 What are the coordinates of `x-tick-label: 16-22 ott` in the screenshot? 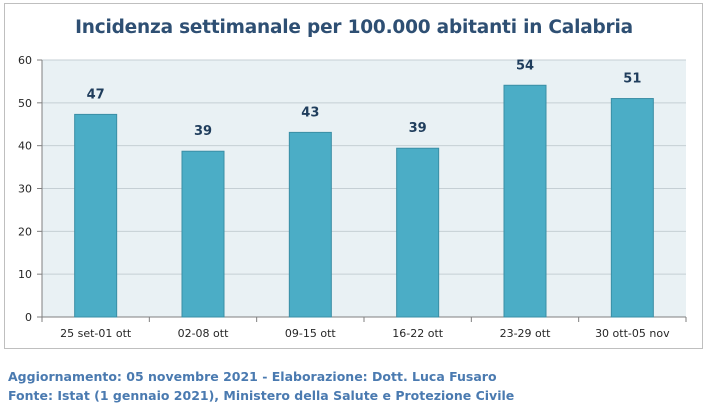 It's located at (418, 333).